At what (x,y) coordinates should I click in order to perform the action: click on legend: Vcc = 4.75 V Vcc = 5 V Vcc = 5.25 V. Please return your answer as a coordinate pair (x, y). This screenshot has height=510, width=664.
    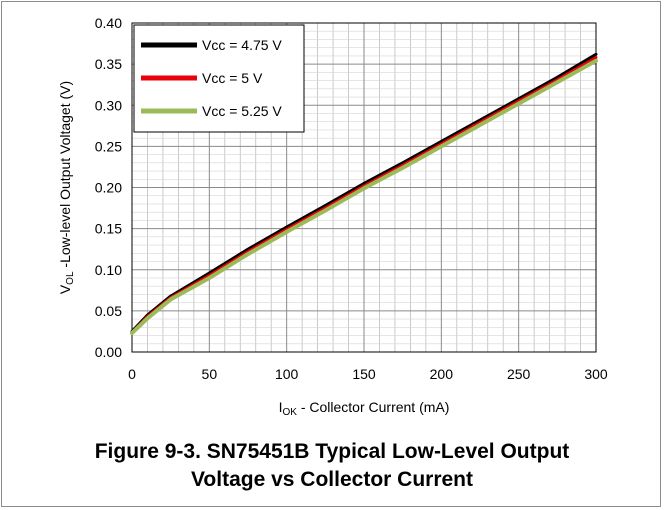
    Looking at the image, I should click on (219, 78).